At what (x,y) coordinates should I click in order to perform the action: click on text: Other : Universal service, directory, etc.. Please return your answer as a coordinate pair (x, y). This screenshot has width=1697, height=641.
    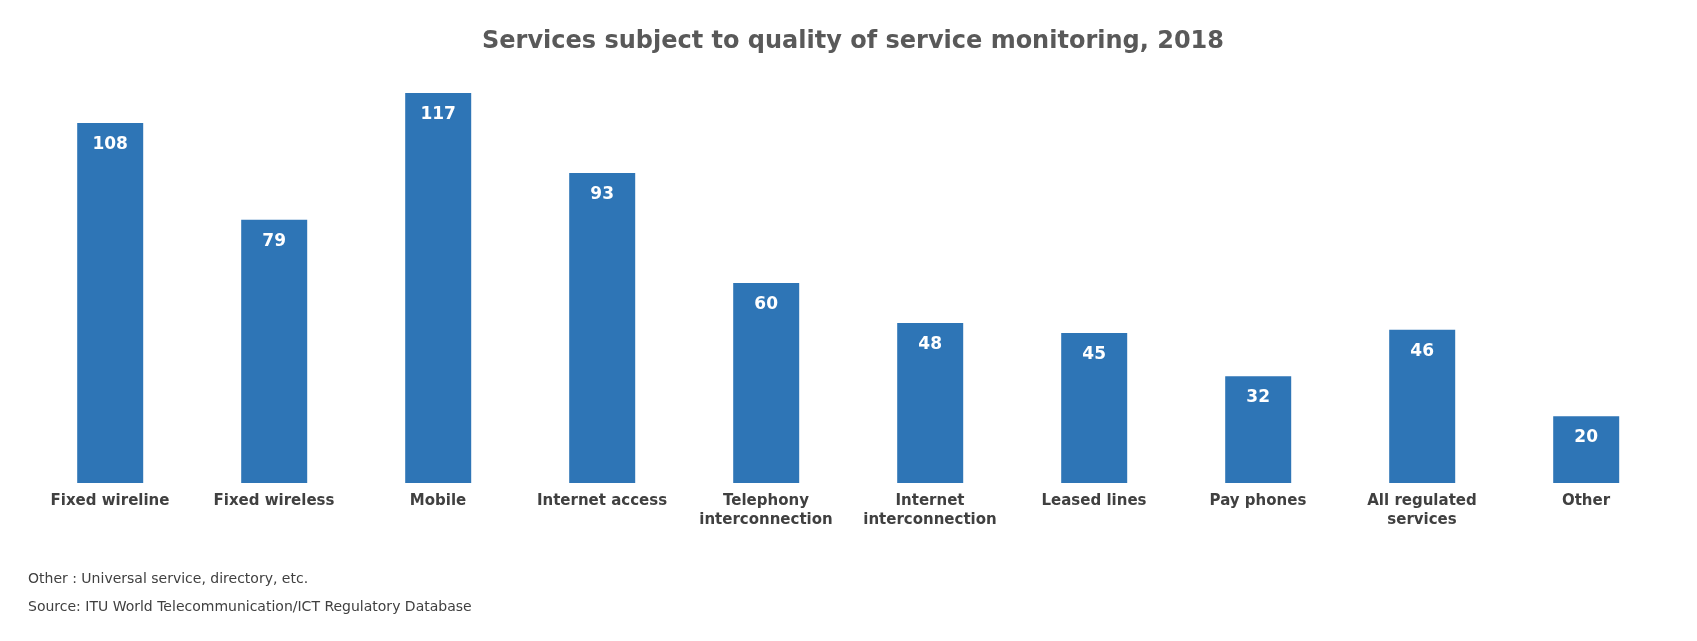
    Looking at the image, I should click on (169, 578).